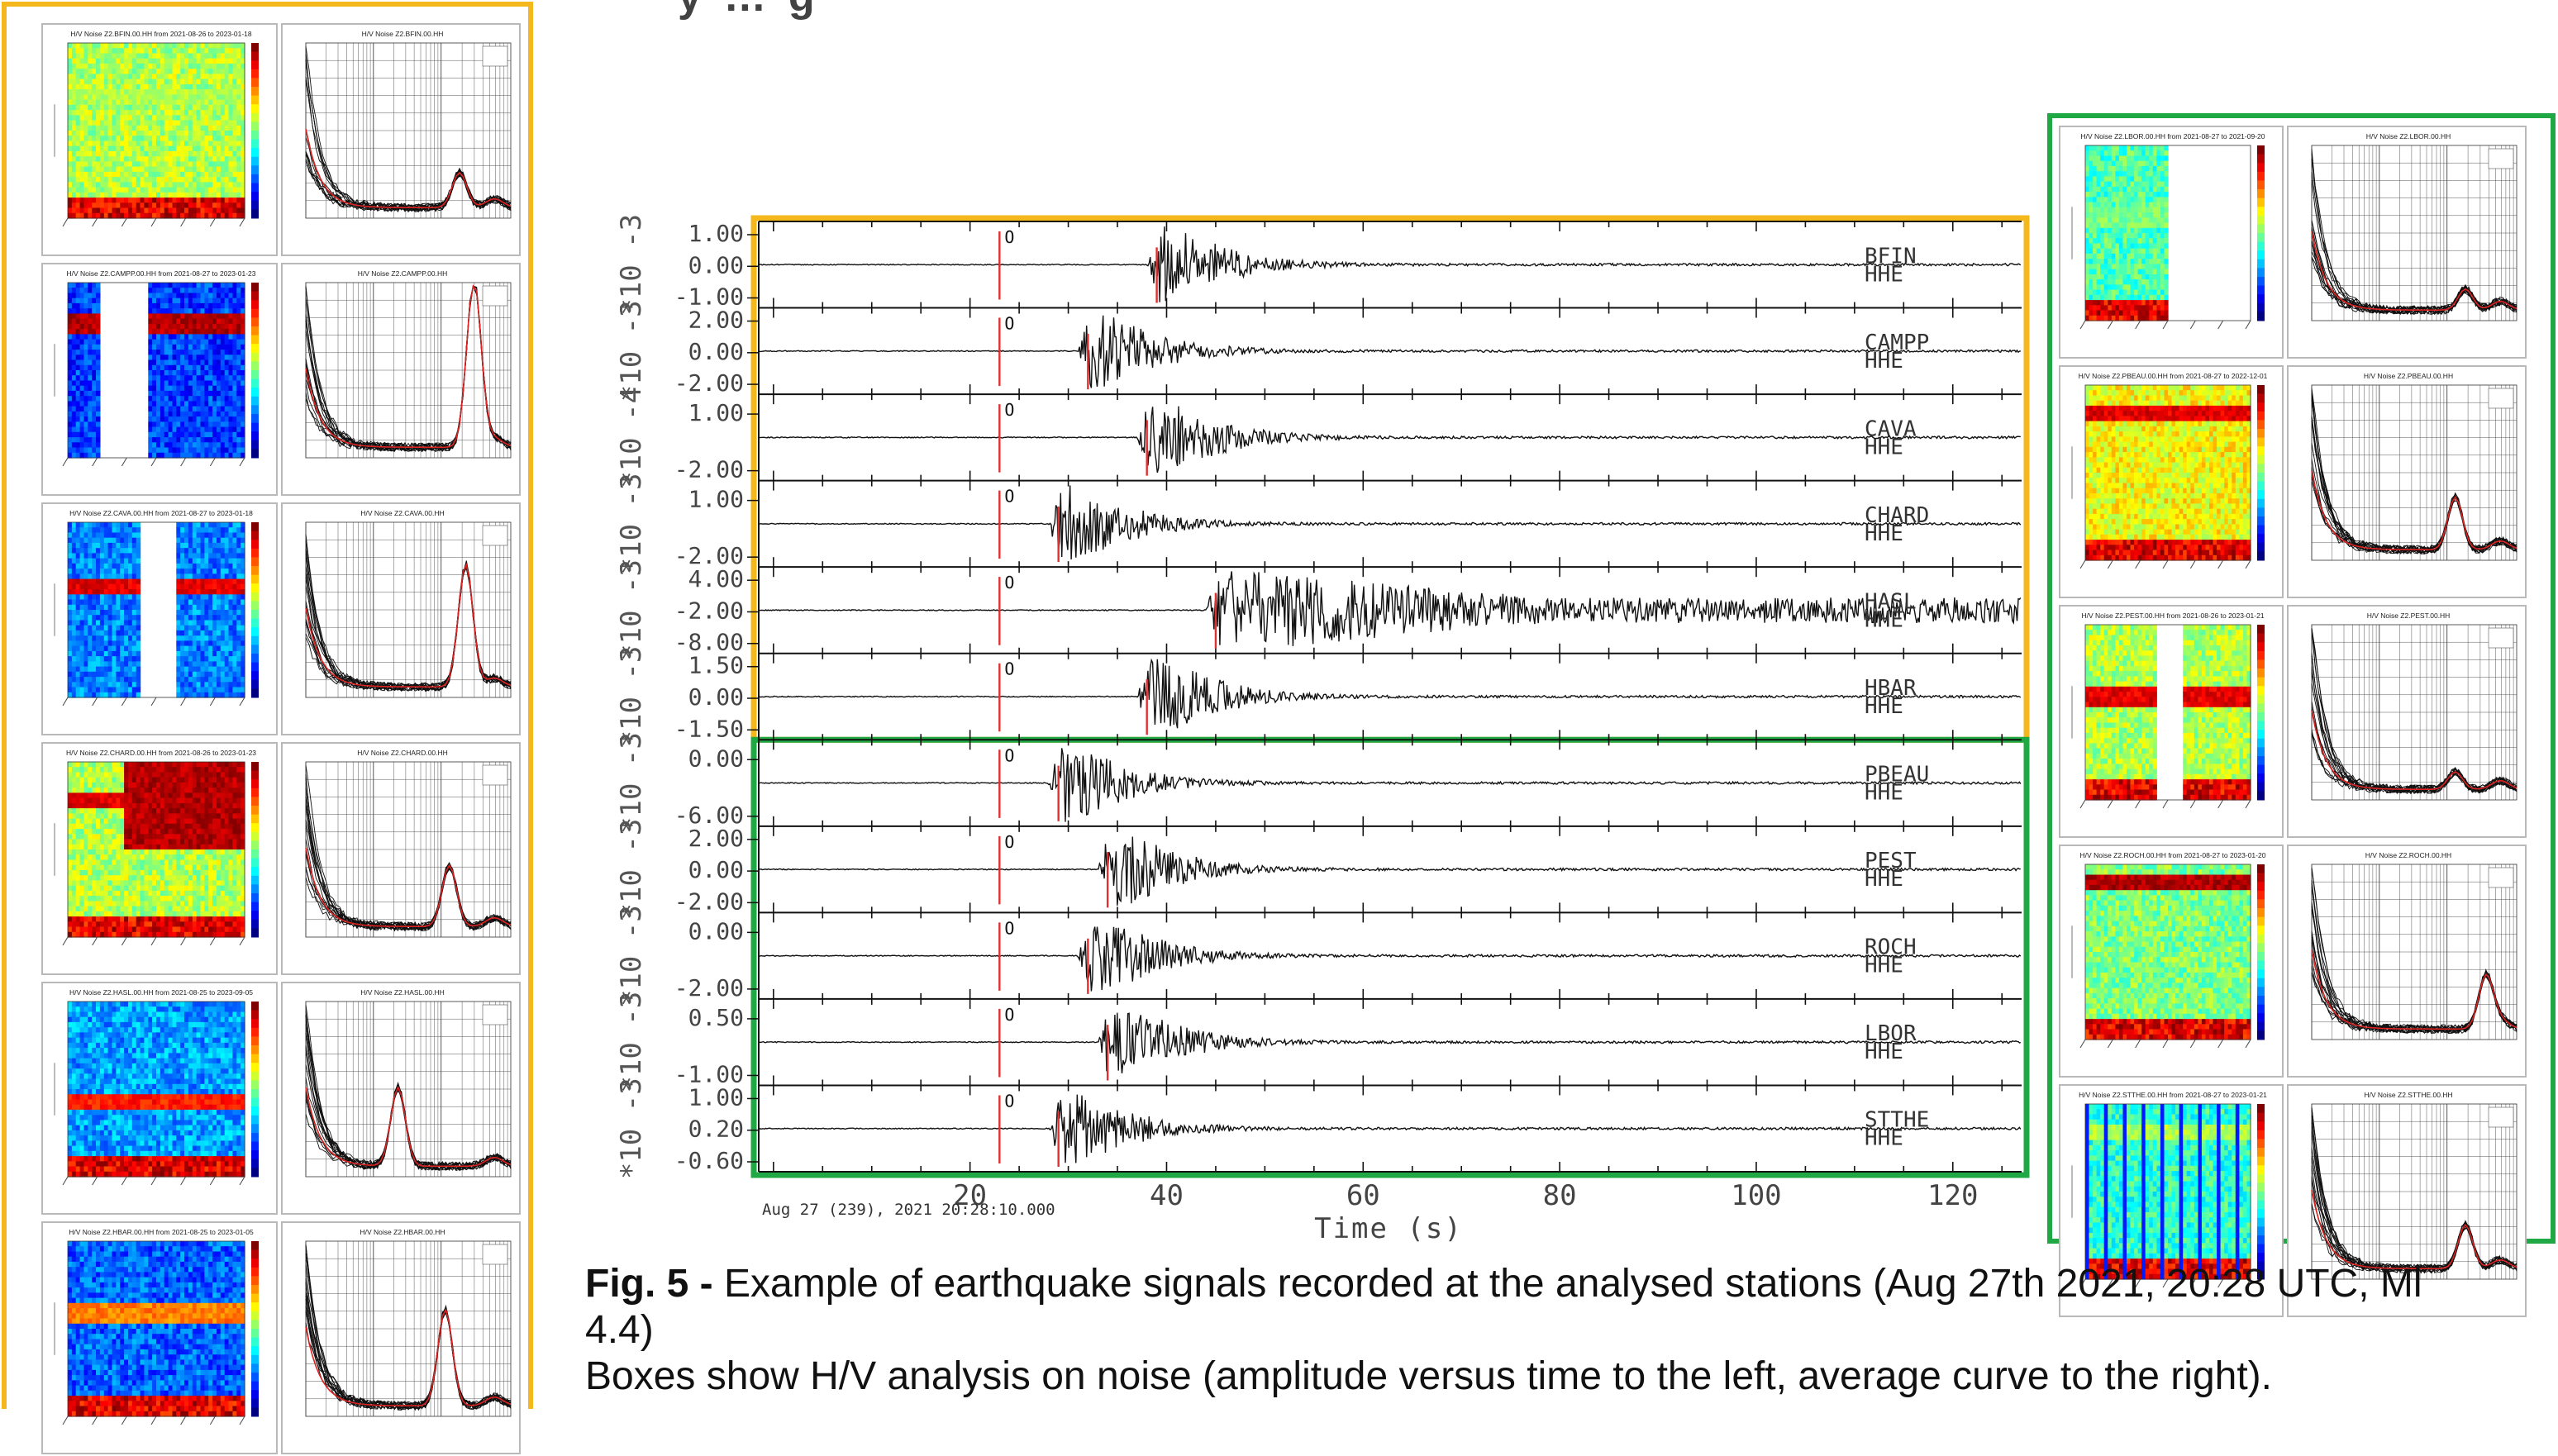 Image resolution: width=2558 pixels, height=1456 pixels. I want to click on waveform-hasl, so click(1390, 608).